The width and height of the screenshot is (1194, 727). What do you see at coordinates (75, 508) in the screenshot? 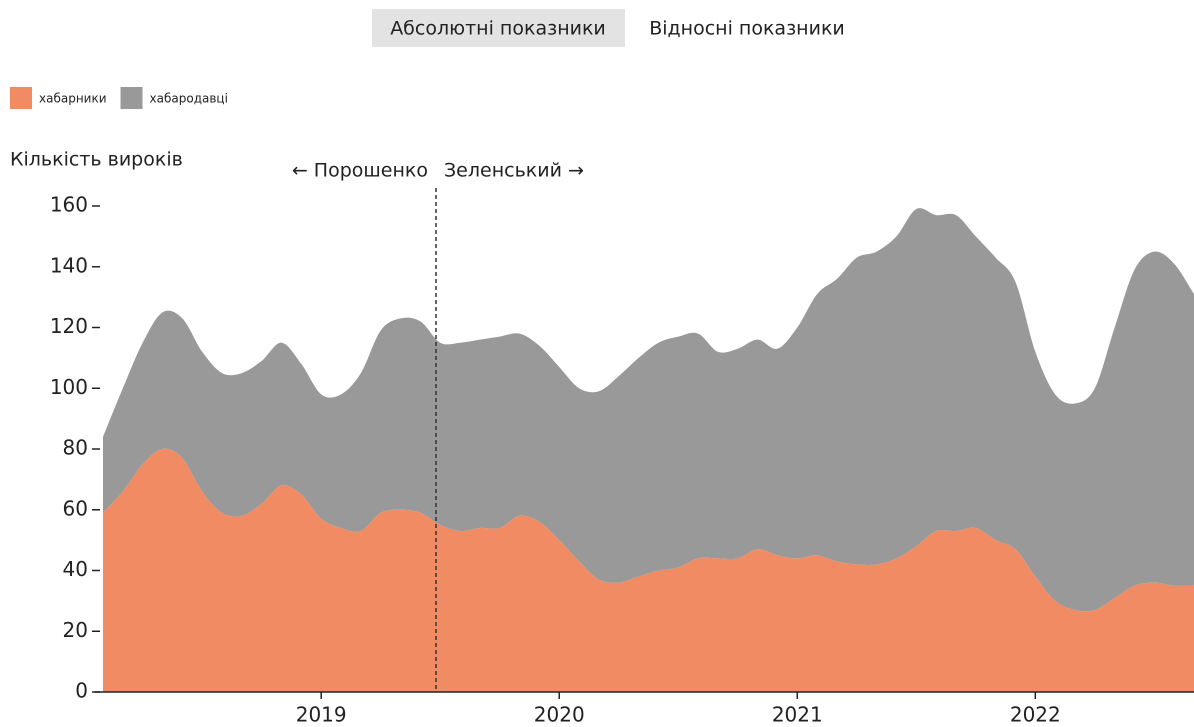
I see `y-tick-label: 60` at bounding box center [75, 508].